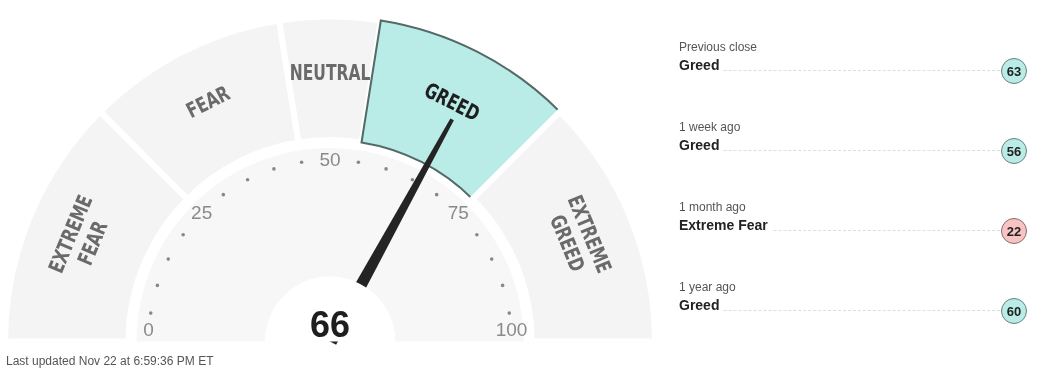  Describe the element at coordinates (458, 213) in the screenshot. I see `text: 75` at that location.